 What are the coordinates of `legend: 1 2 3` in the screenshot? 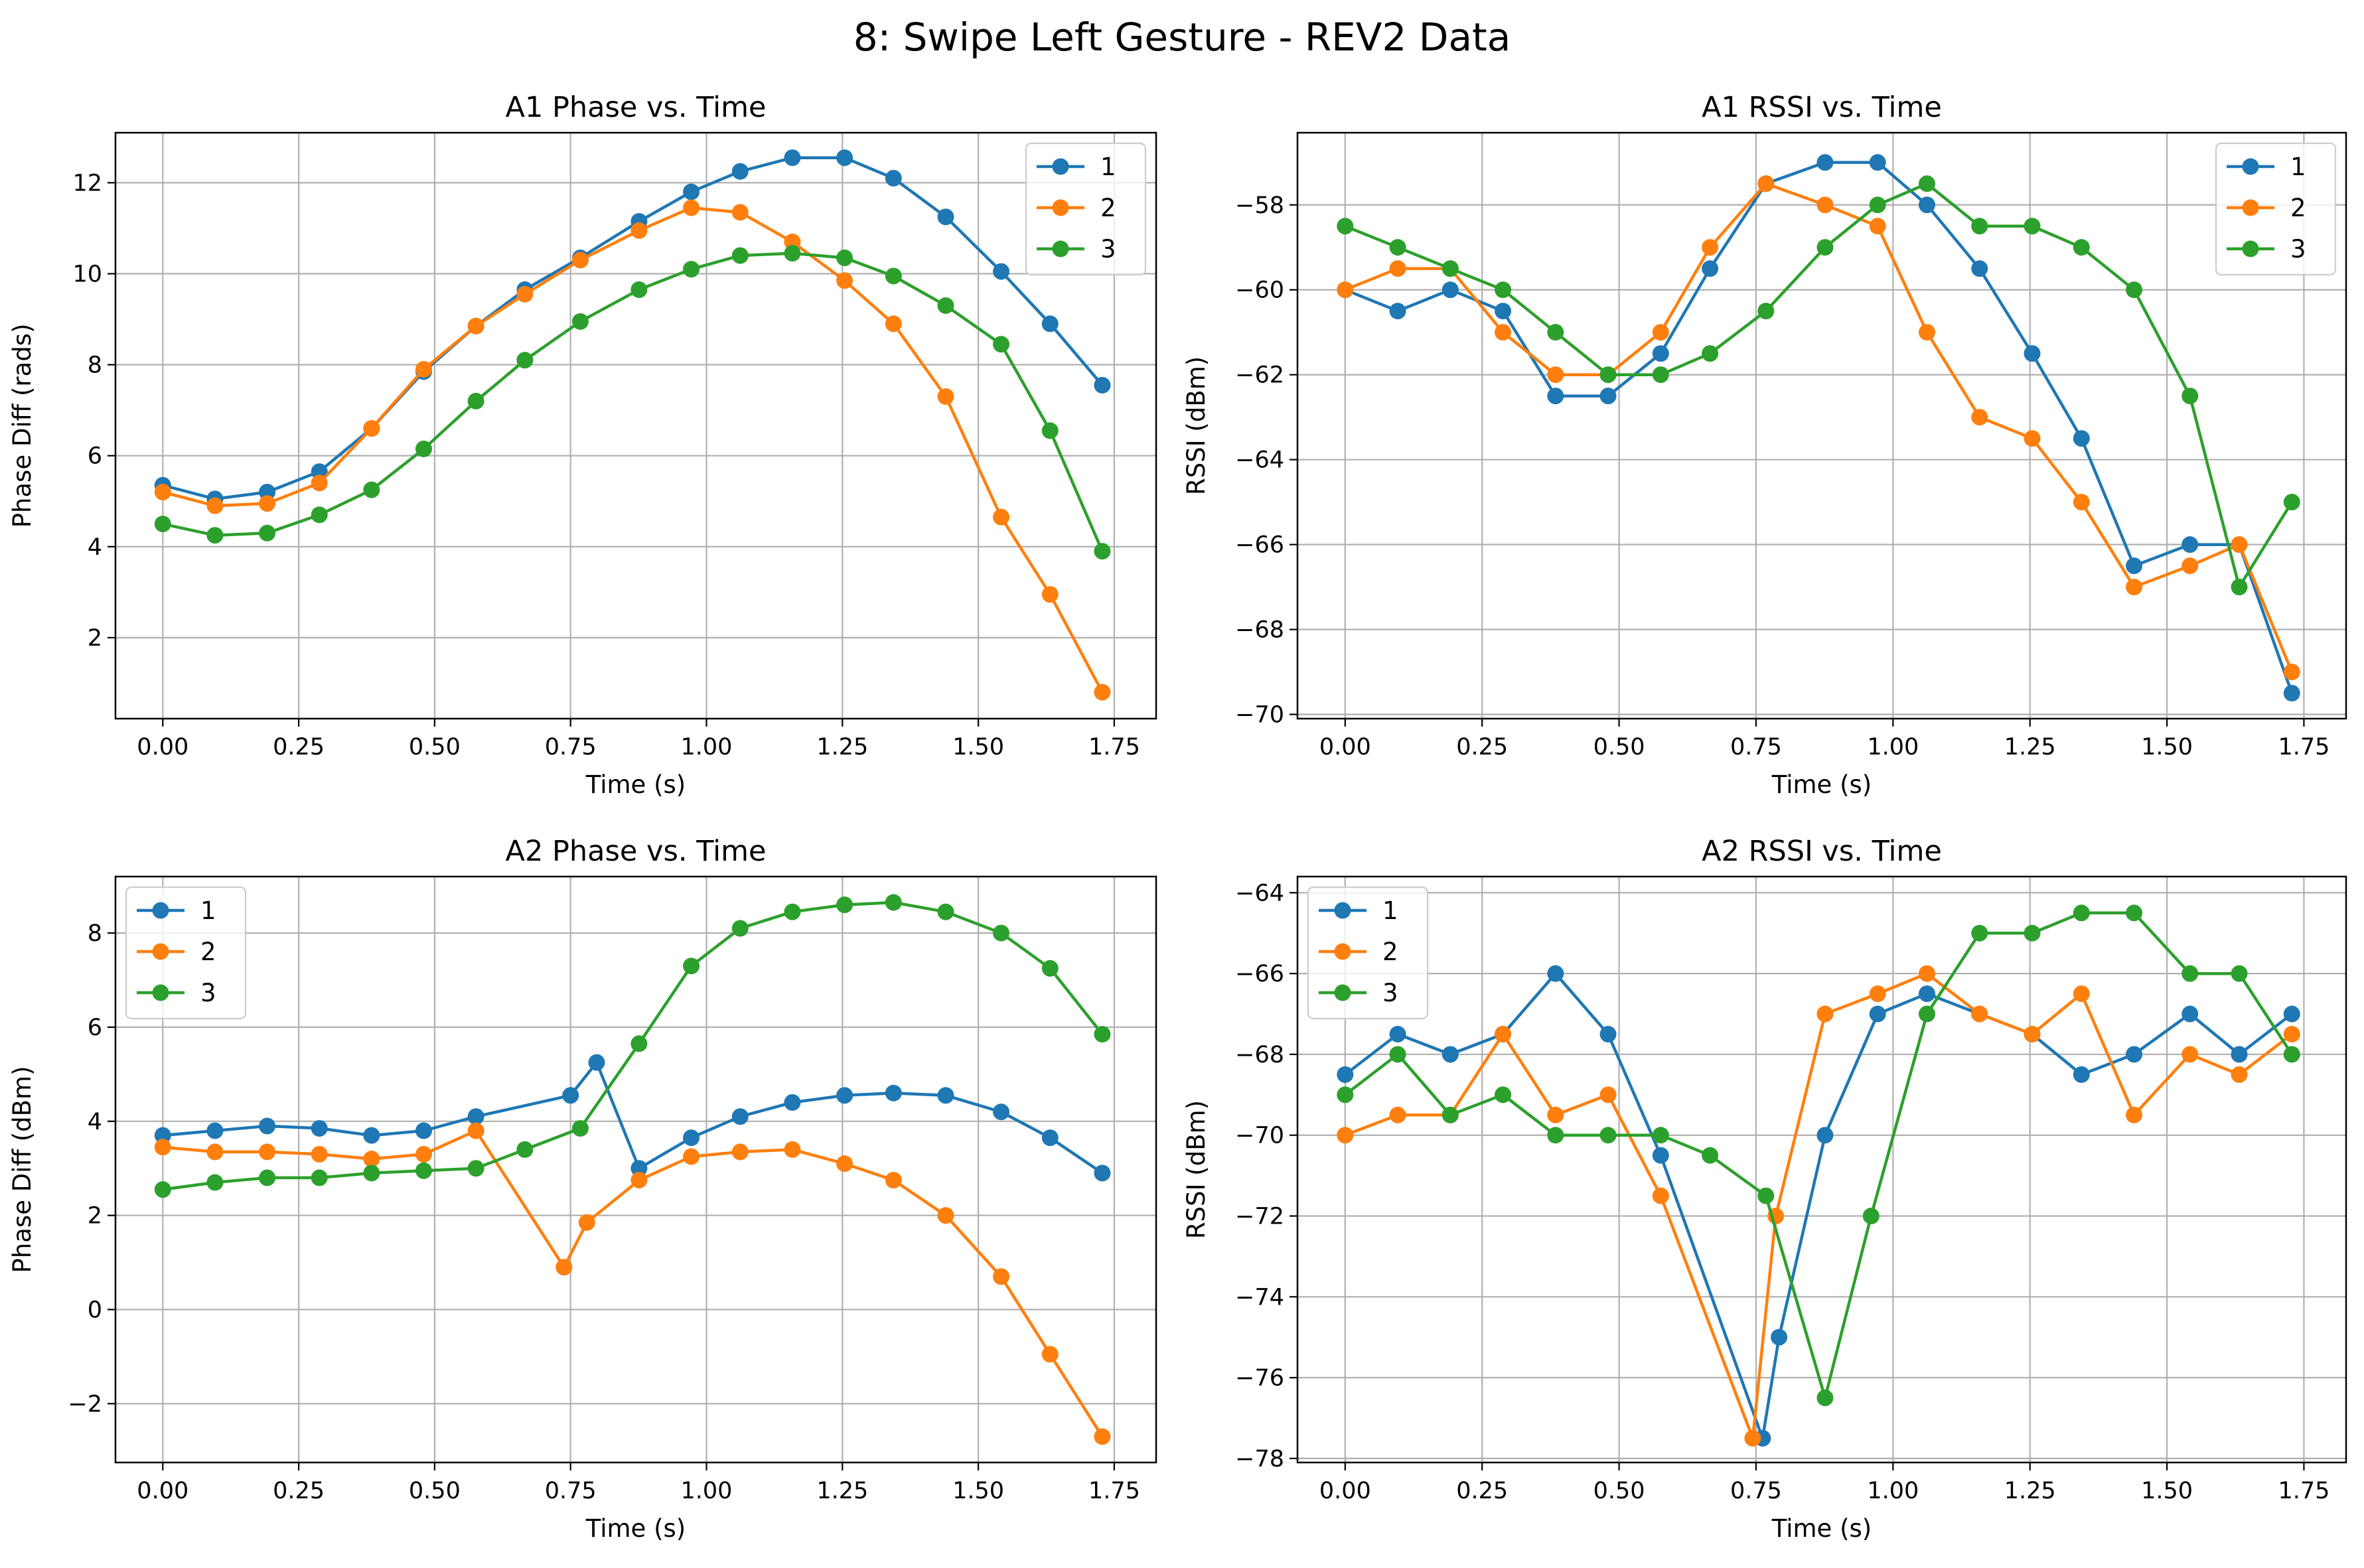 It's located at (1368, 953).